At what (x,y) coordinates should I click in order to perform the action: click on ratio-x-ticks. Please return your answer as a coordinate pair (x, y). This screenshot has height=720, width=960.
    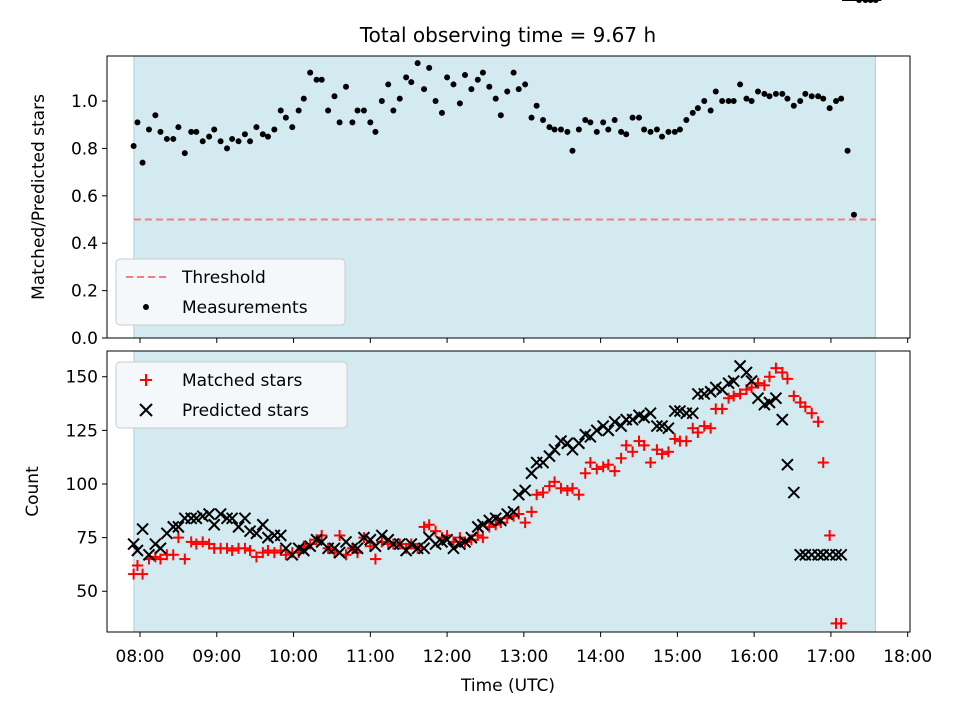
    Looking at the image, I should click on (524, 340).